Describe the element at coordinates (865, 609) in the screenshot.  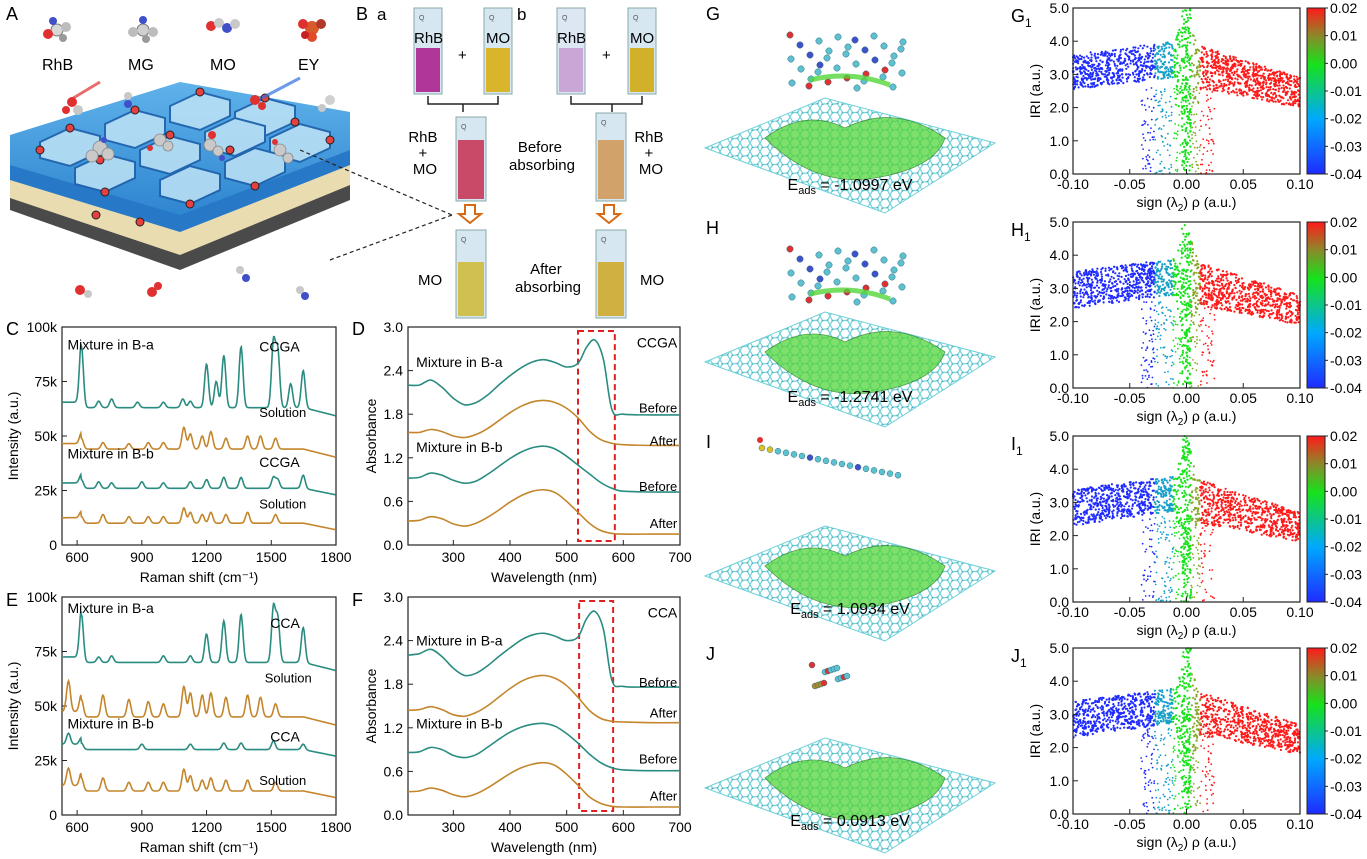
I see `energy-value: = 1.0934 eV` at that location.